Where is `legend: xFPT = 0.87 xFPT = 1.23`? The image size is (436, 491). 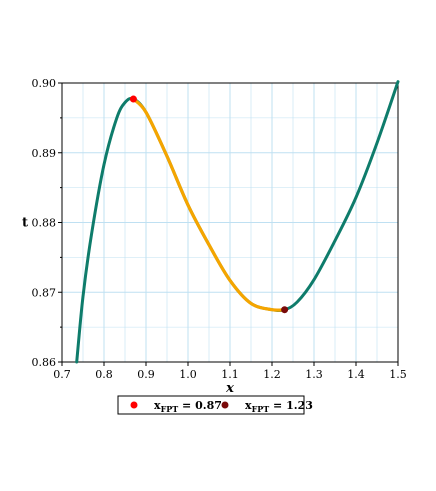 legend: xFPT = 0.87 xFPT = 1.23 is located at coordinates (215, 405).